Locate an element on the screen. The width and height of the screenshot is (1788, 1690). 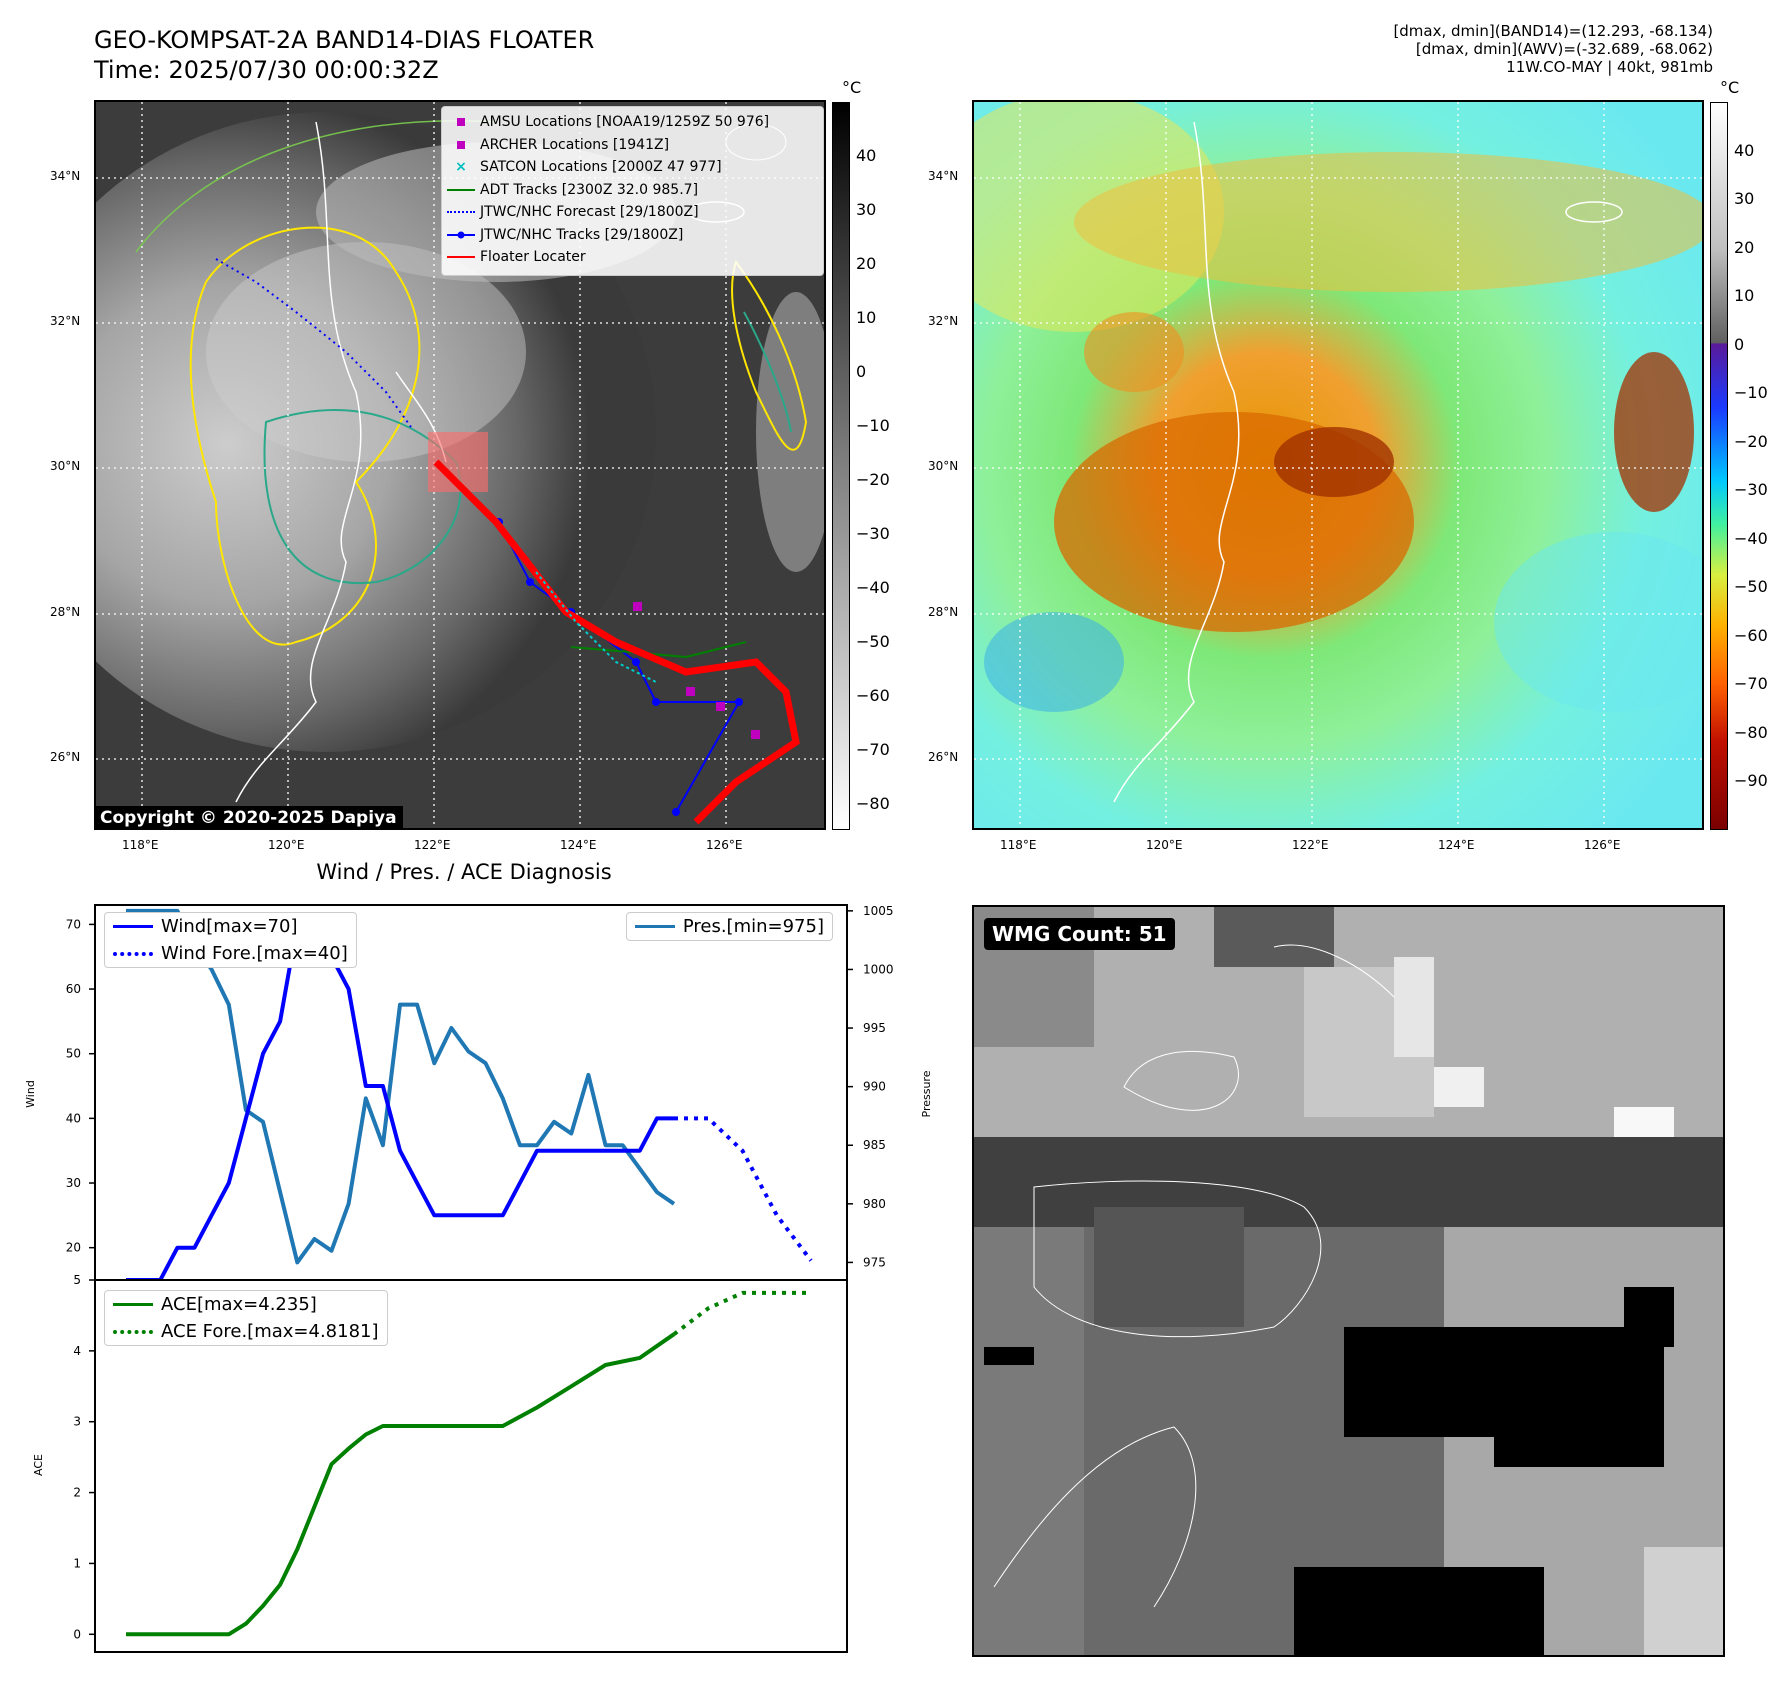
rcb-tick-m10: −10 is located at coordinates (1751, 392).